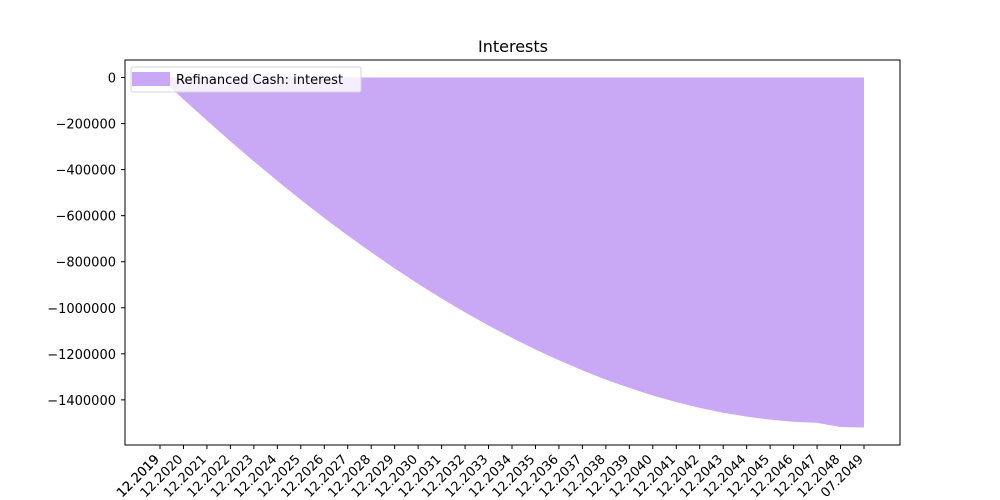  Describe the element at coordinates (112, 79) in the screenshot. I see `y-tick-label: 0` at that location.